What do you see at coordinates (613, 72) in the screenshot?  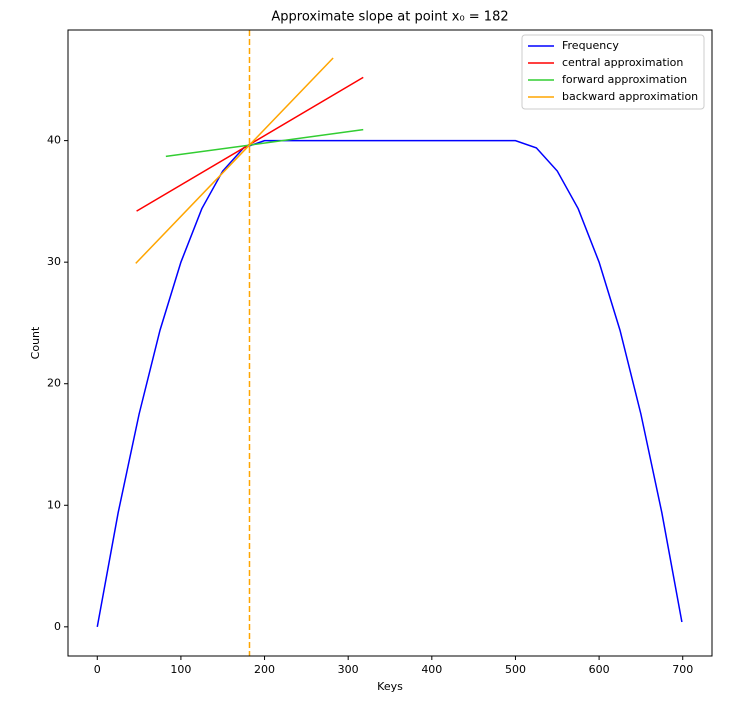 I see `legend-box` at bounding box center [613, 72].